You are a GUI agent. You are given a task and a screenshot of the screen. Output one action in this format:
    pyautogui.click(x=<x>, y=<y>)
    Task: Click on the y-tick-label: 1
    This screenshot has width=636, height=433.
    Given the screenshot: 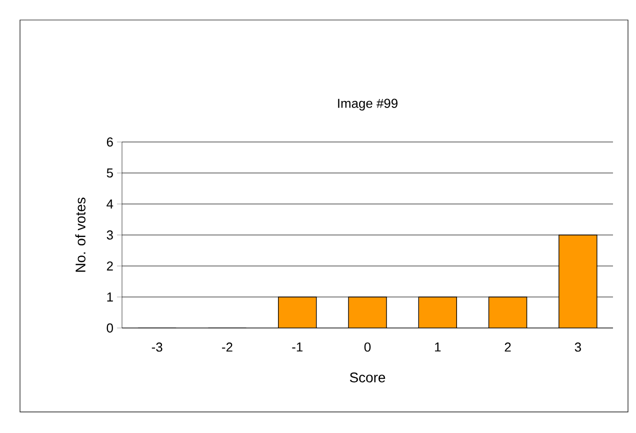 What is the action you would take?
    pyautogui.click(x=110, y=297)
    